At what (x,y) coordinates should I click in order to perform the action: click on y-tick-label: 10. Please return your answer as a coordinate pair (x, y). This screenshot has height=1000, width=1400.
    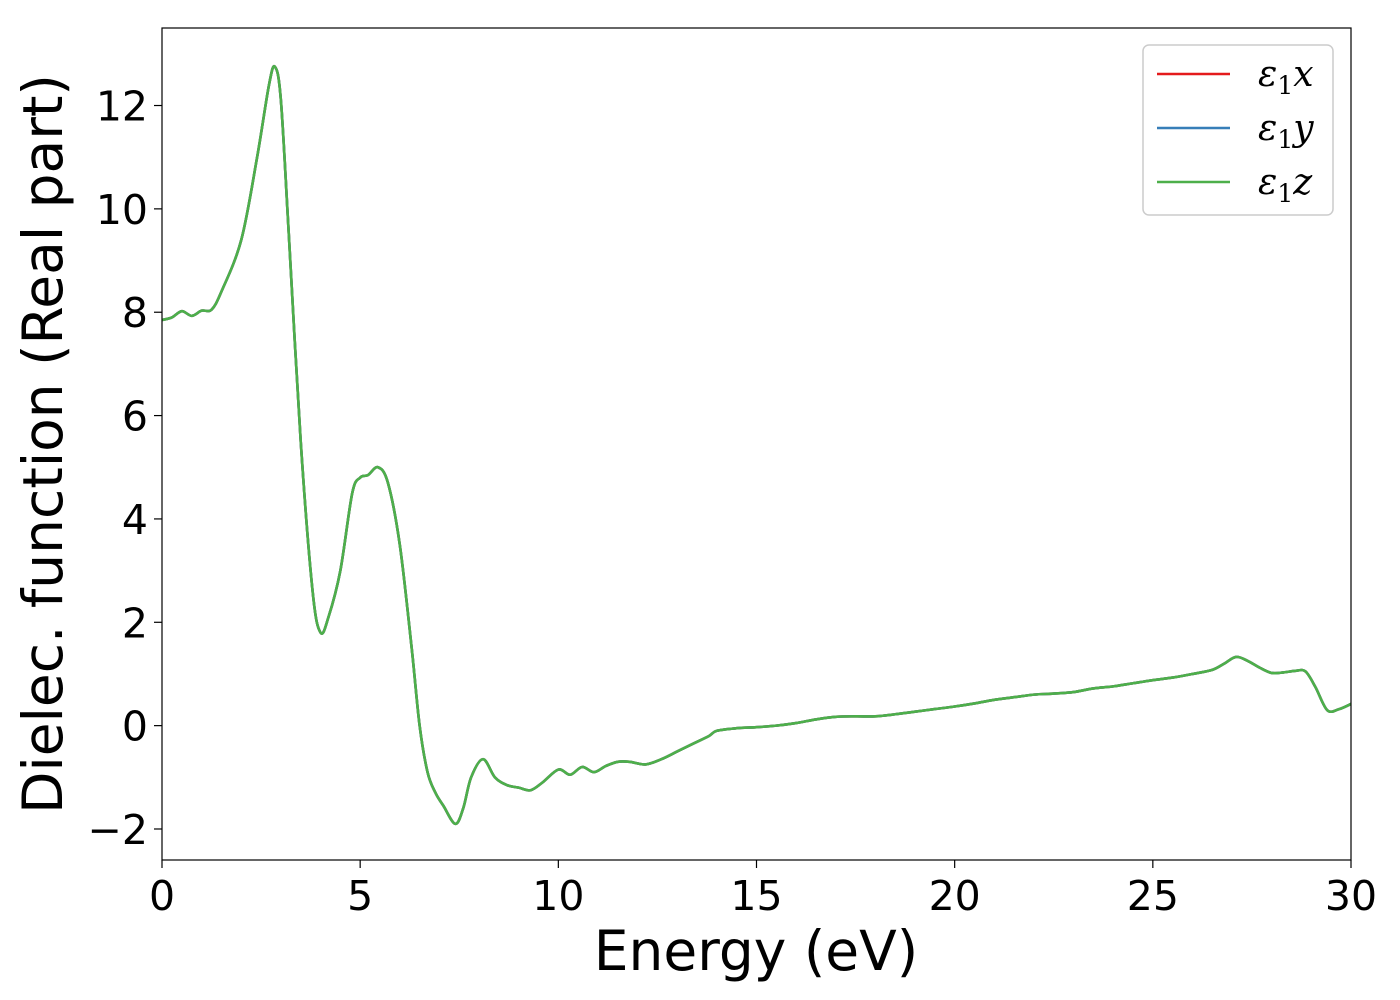
    Looking at the image, I should click on (122, 210).